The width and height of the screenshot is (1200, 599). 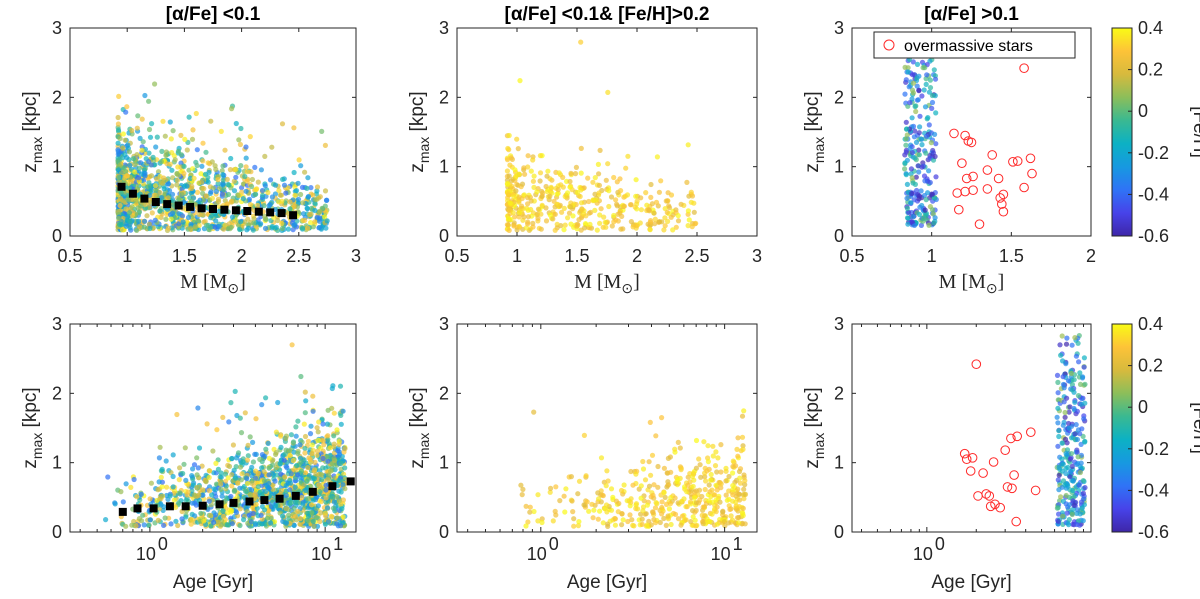 What do you see at coordinates (1023, 430) in the screenshot?
I see `plot-area` at bounding box center [1023, 430].